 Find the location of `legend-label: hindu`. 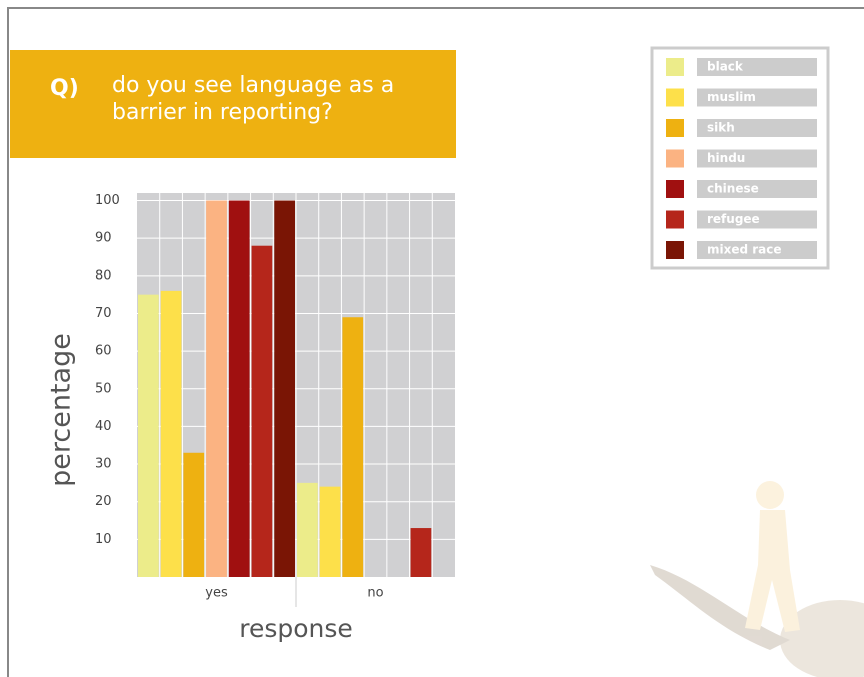

legend-label: hindu is located at coordinates (726, 158).